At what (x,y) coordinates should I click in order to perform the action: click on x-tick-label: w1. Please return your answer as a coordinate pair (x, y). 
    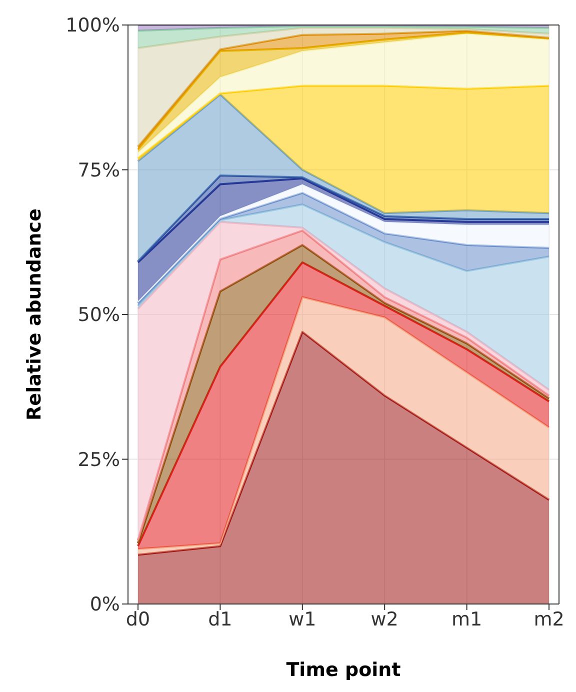
    Looking at the image, I should click on (302, 619).